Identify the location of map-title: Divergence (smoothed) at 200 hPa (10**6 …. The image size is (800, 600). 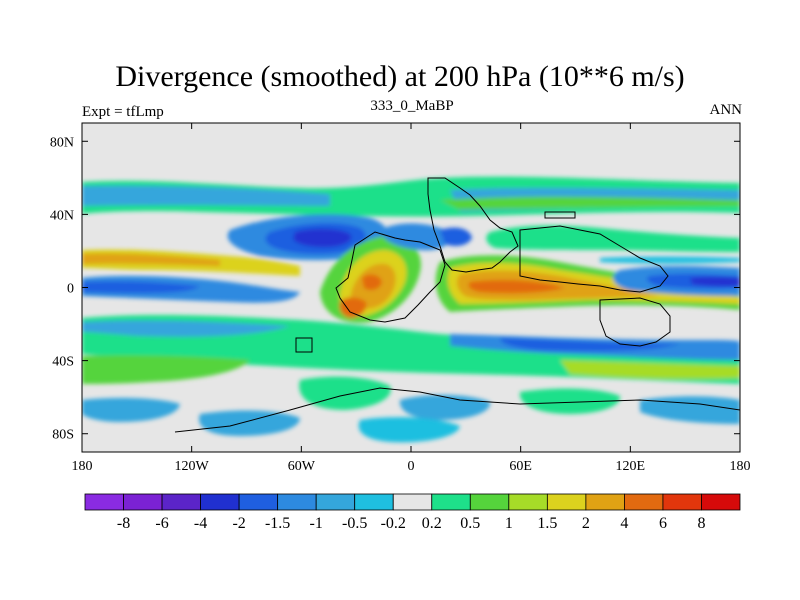
(400, 76).